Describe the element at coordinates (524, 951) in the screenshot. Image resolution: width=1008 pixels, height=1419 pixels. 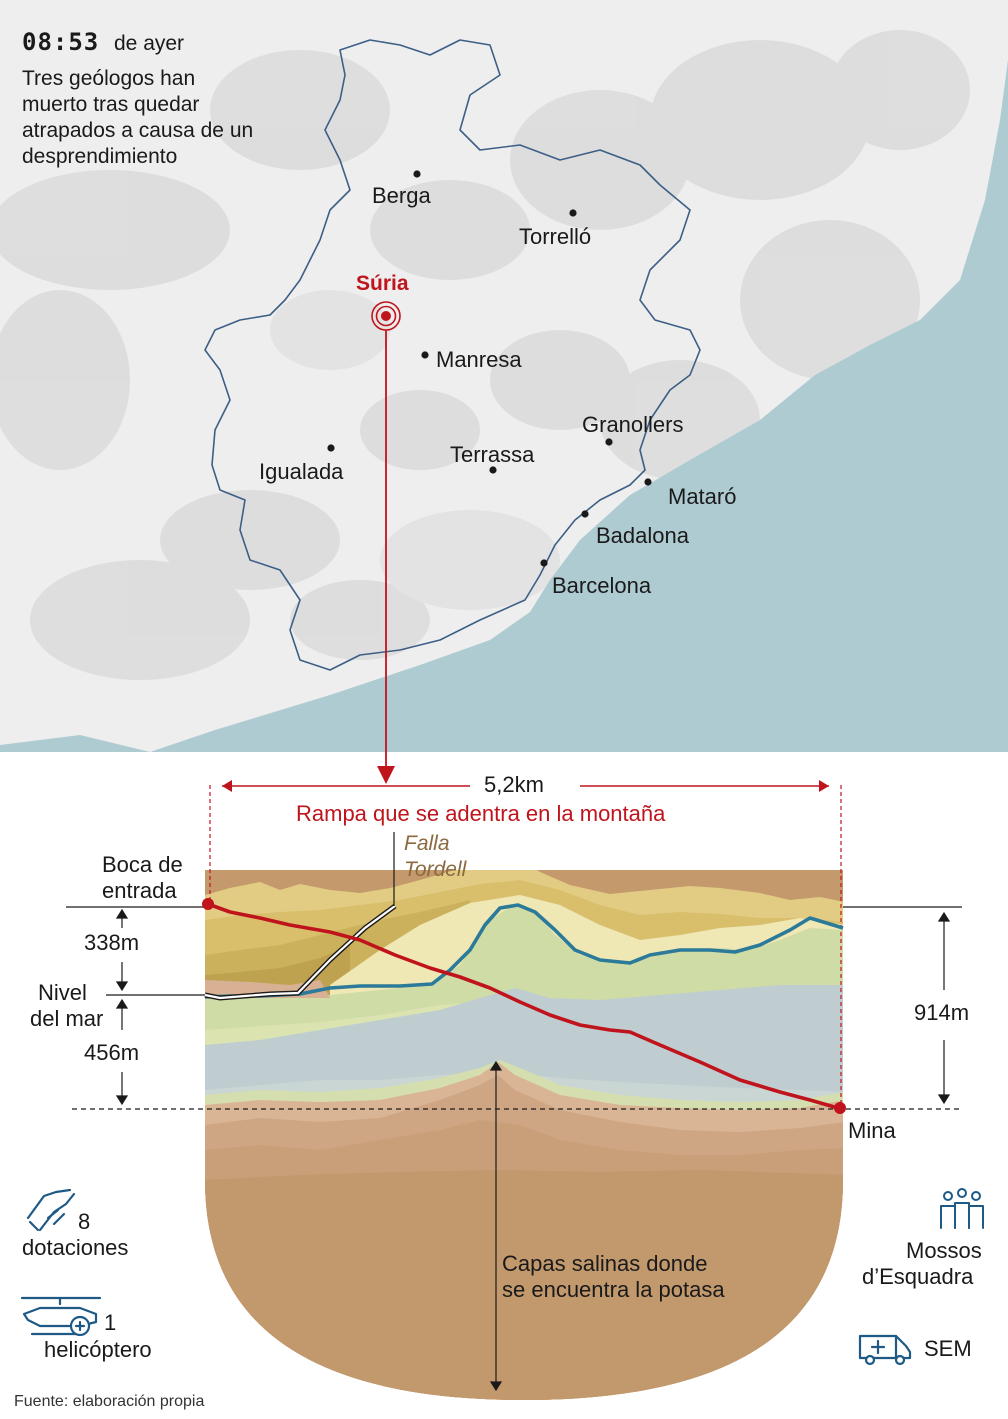
I see `blue-stratum-line` at that location.